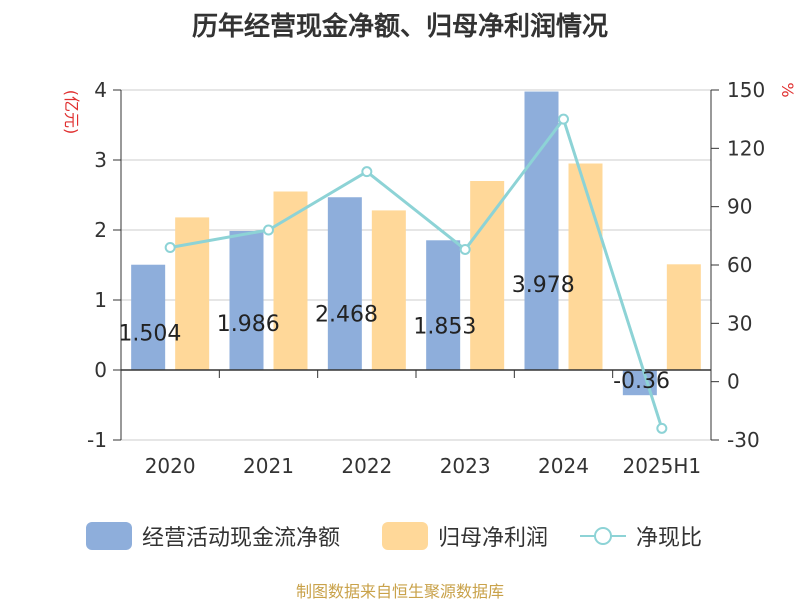 This screenshot has height=602, width=800. I want to click on data-label-cashflow: 1.986, so click(248, 324).